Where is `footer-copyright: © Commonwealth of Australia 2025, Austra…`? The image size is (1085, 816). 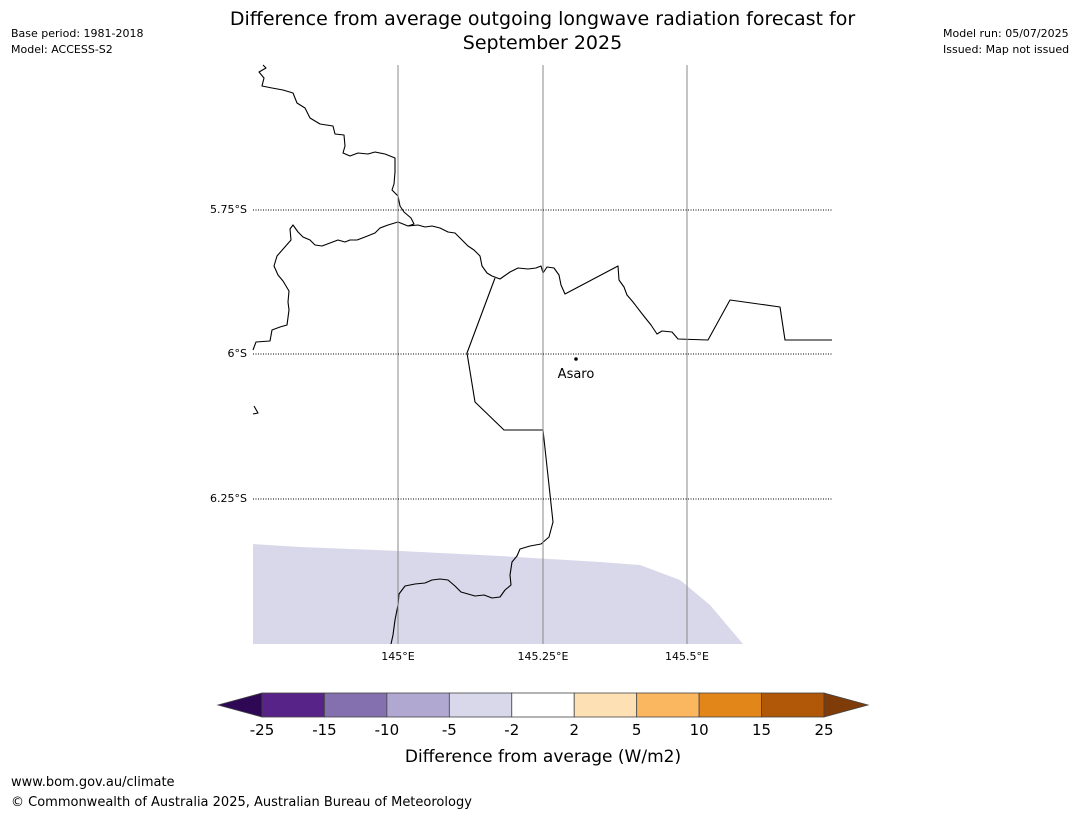 footer-copyright: © Commonwealth of Australia 2025, Austra… is located at coordinates (241, 802).